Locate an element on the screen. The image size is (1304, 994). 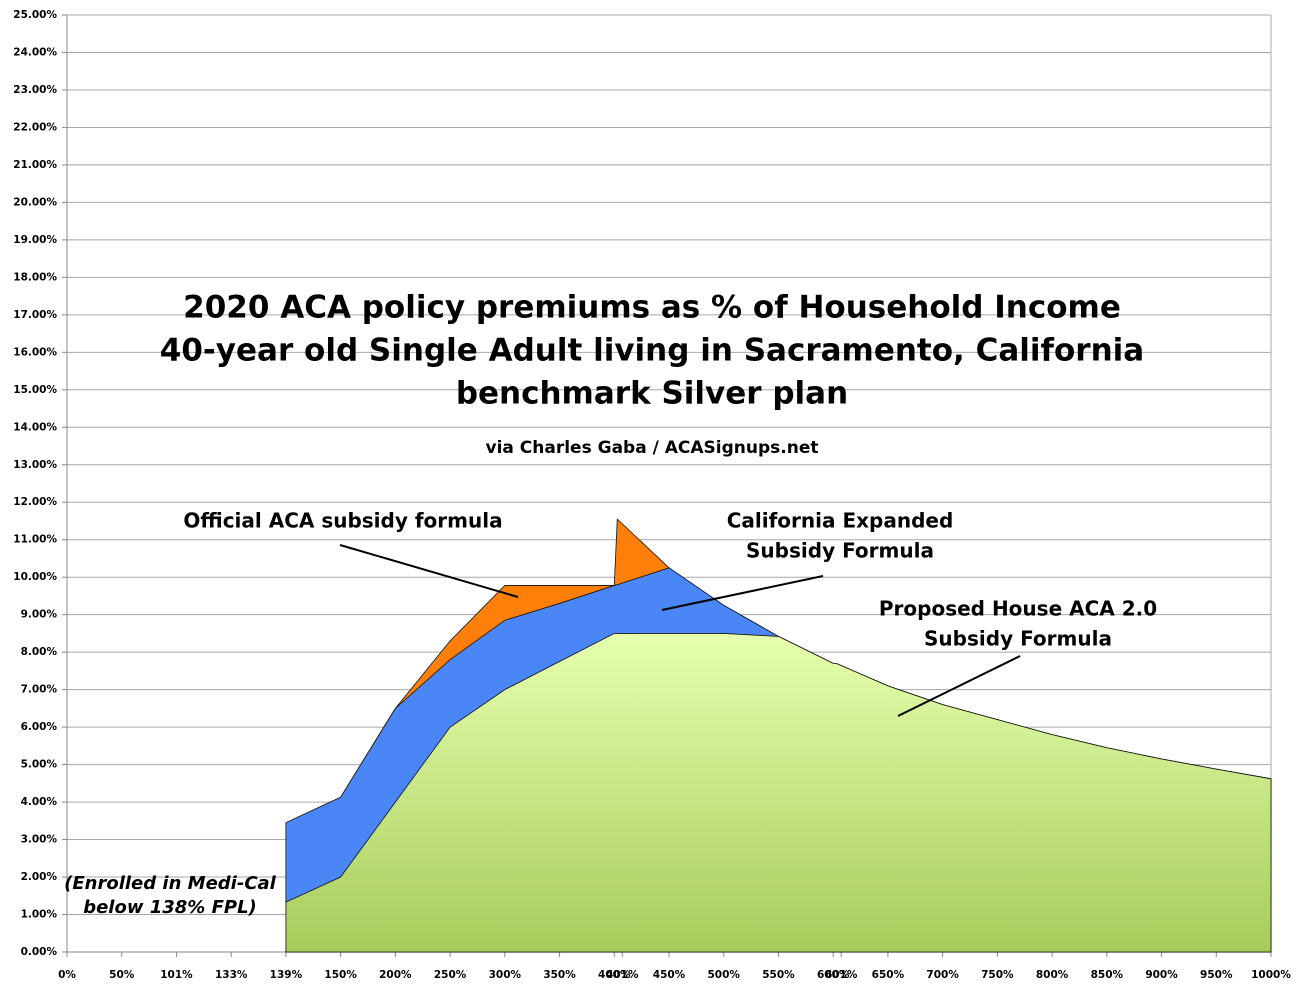
y-tick-label: 13.00% is located at coordinates (35, 465).